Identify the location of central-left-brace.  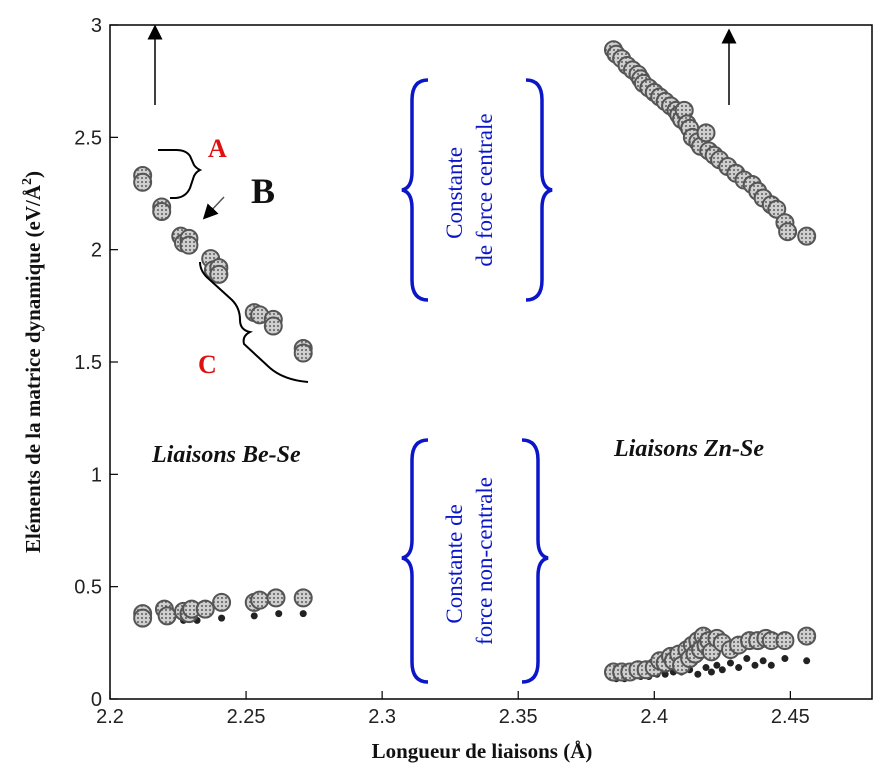
(415, 190).